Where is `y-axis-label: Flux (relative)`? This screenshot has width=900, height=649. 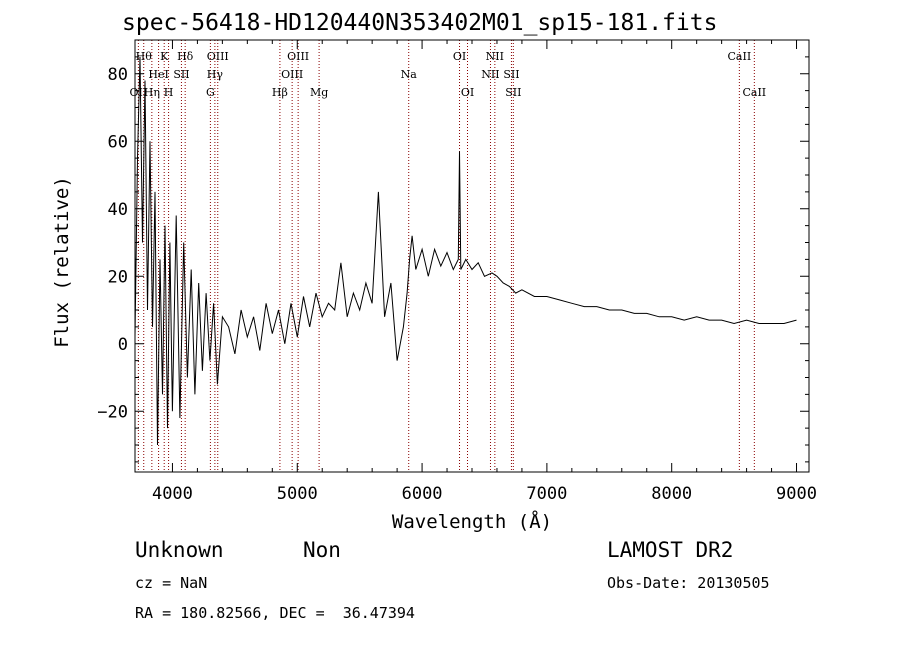
y-axis-label: Flux (relative) is located at coordinates (62, 262).